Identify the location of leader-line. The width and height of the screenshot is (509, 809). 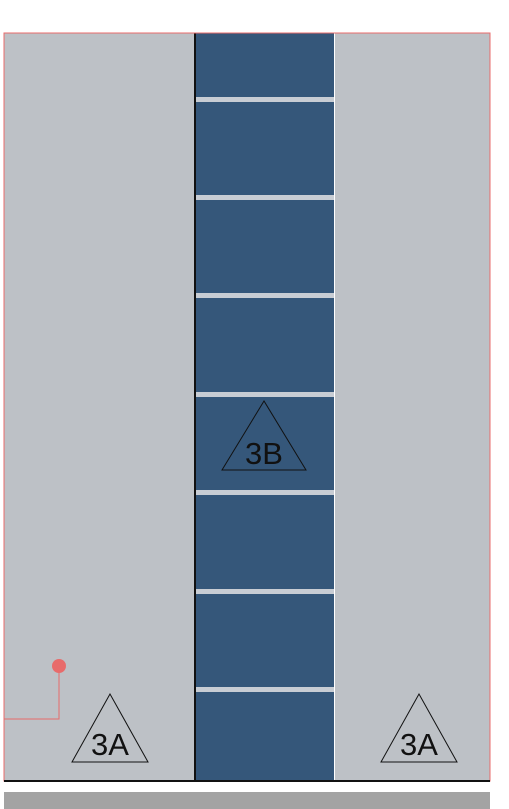
(32, 693).